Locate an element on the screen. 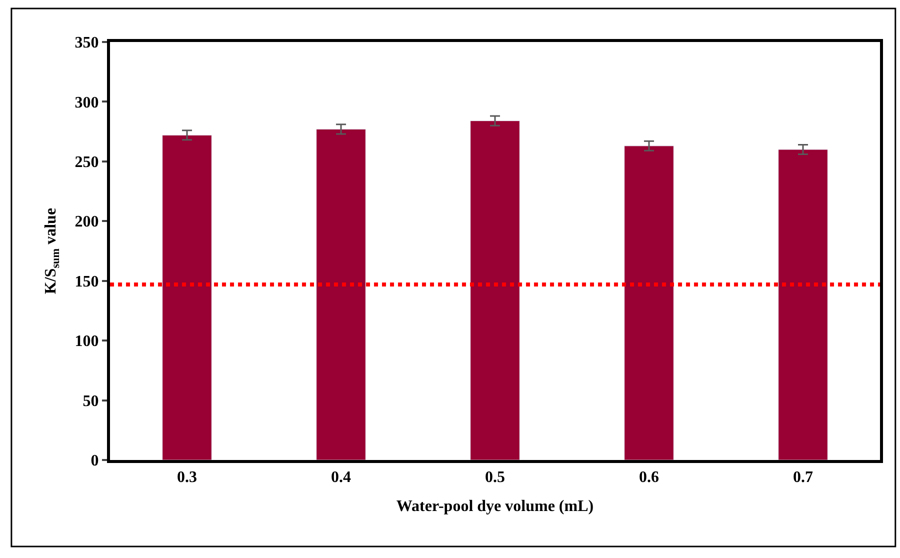 The height and width of the screenshot is (558, 900). x-tick-label: 0.3 is located at coordinates (187, 477).